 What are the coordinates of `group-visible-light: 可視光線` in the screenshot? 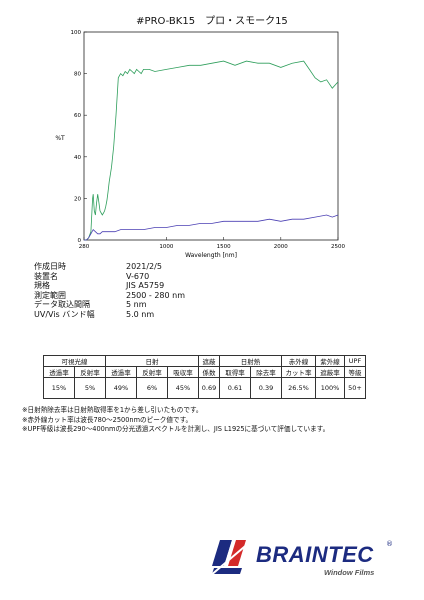 It's located at (74, 361).